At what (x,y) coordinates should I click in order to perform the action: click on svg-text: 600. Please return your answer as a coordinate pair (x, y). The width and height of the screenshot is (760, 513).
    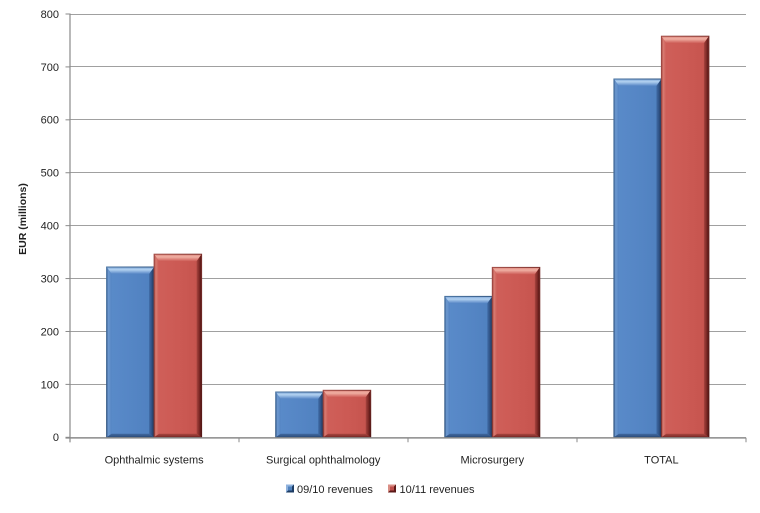
    Looking at the image, I should click on (50, 121).